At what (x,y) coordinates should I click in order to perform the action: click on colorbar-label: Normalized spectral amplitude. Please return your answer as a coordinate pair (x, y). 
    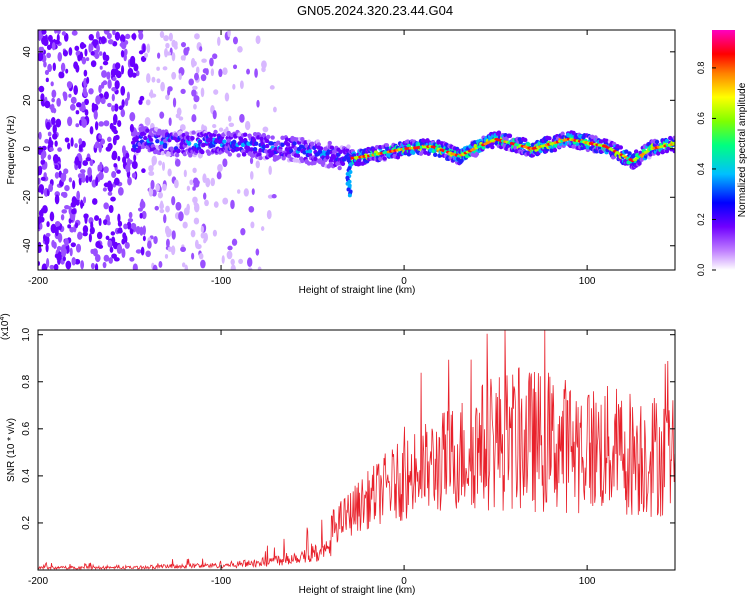
    Looking at the image, I should click on (742, 149).